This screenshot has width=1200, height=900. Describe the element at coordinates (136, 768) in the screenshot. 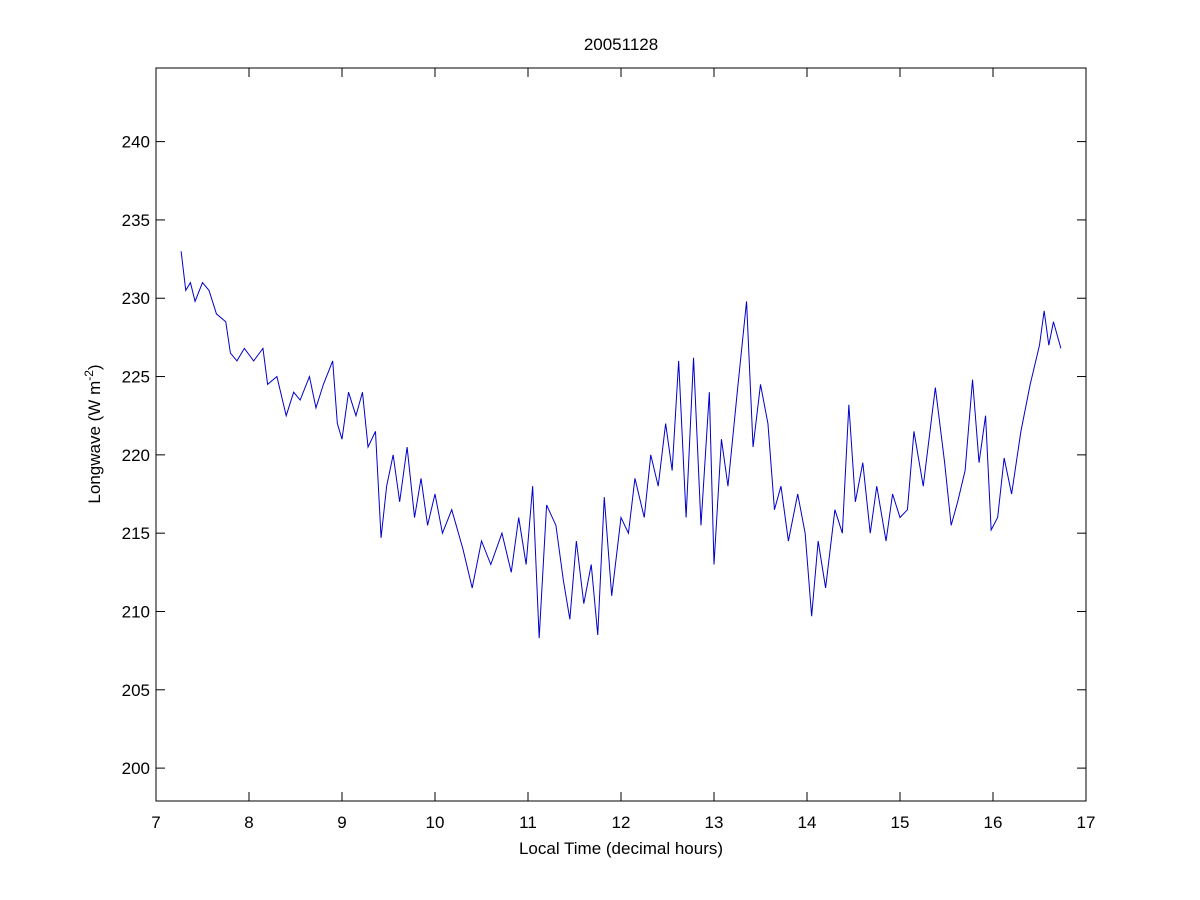

I see `y-tick-label: 200` at that location.